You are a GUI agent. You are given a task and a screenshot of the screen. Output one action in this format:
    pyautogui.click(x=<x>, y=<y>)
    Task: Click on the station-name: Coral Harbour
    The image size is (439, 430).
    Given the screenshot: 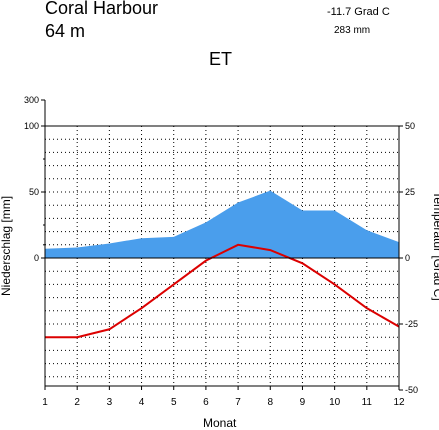 What is the action you would take?
    pyautogui.click(x=102, y=9)
    